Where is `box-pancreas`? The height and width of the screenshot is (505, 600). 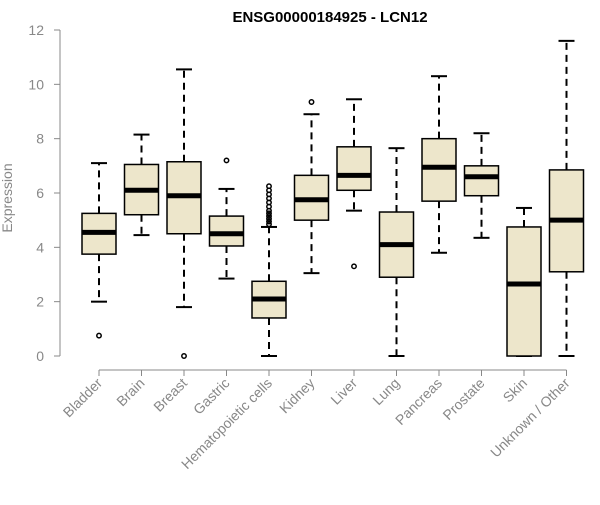 box-pancreas is located at coordinates (439, 164).